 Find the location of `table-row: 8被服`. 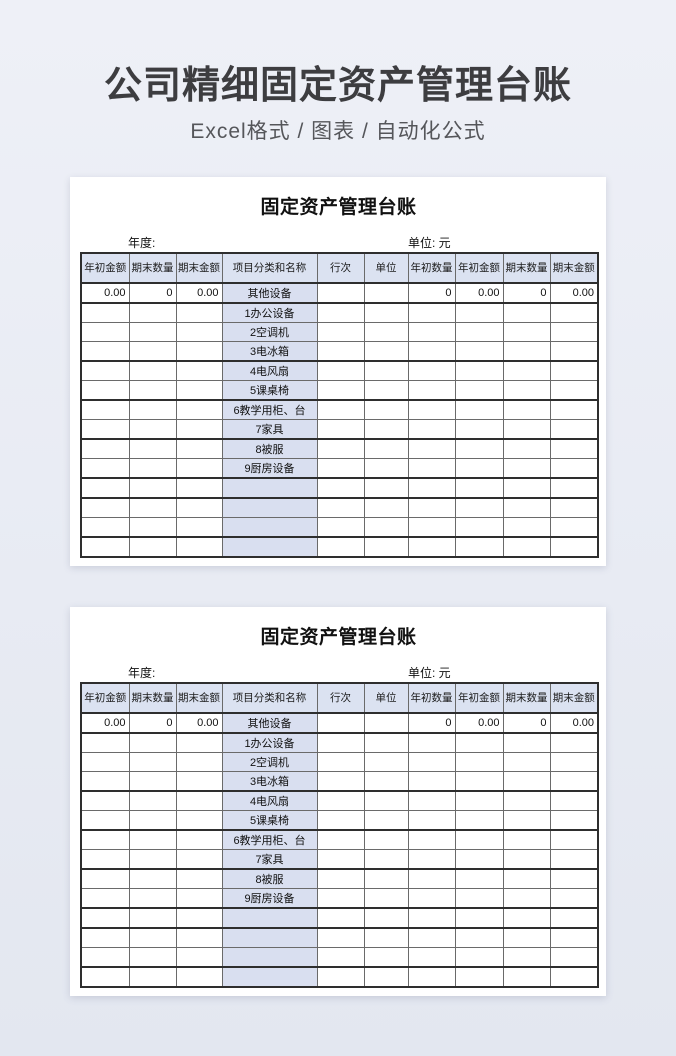

table-row: 8被服 is located at coordinates (339, 878).